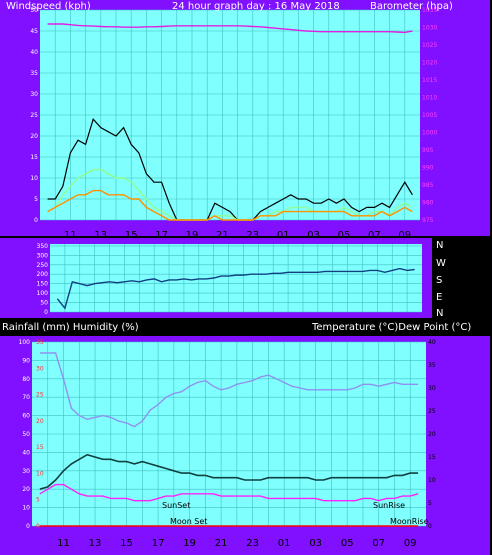 This screenshot has width=492, height=555. Describe the element at coordinates (428, 168) in the screenshot. I see `y2-tick-label: 990` at that location.